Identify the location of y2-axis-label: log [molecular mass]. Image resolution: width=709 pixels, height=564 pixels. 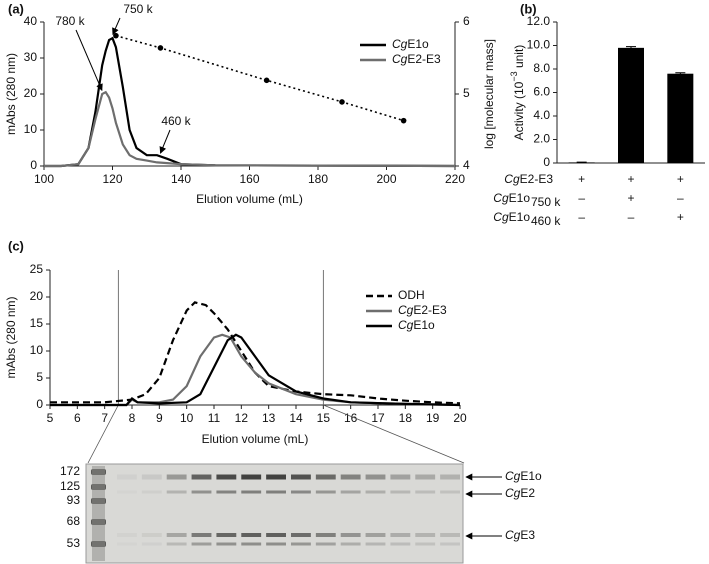
(489, 94).